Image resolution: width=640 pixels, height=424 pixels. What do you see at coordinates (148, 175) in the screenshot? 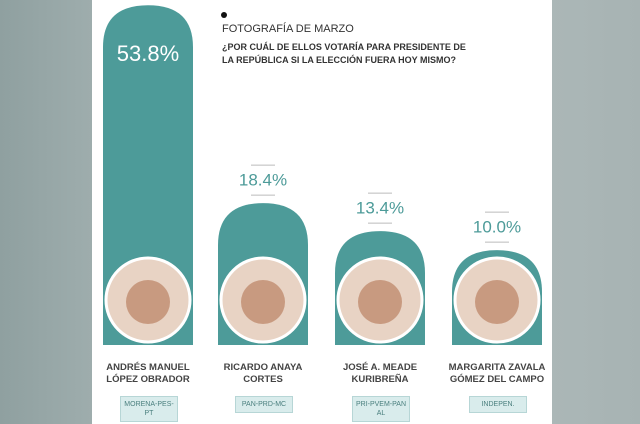
I see `bar` at bounding box center [148, 175].